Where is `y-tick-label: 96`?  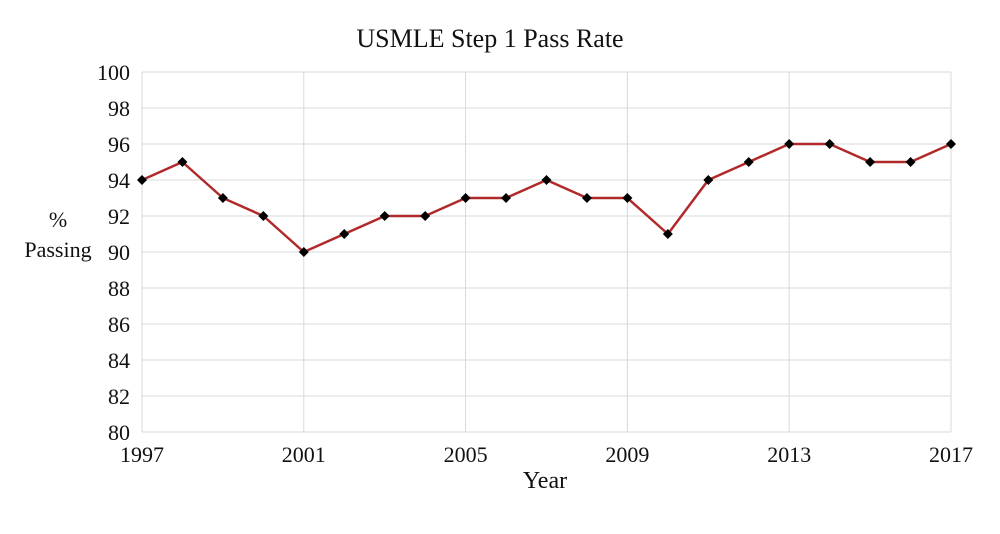
y-tick-label: 96 is located at coordinates (119, 144).